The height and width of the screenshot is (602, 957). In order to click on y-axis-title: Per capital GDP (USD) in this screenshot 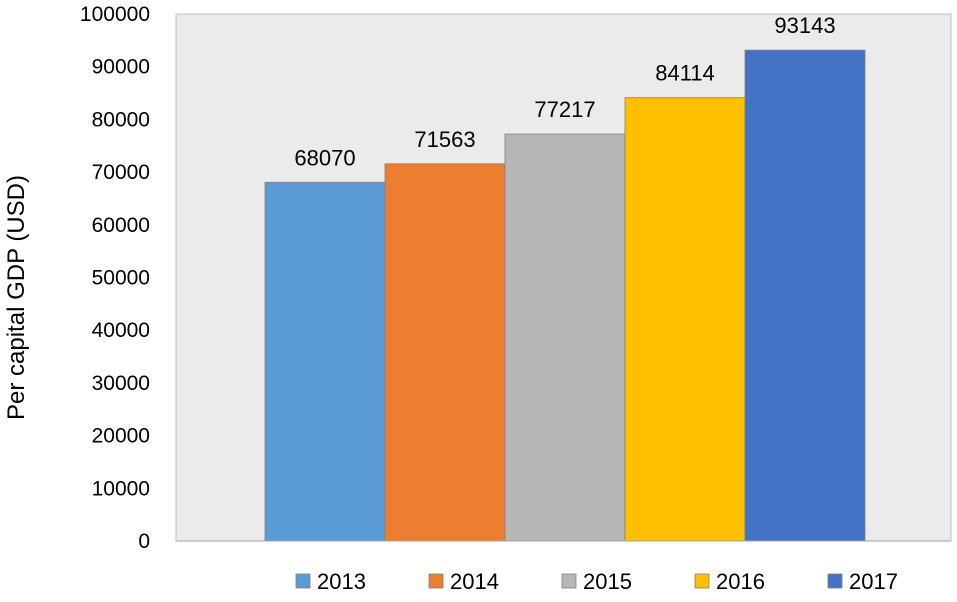, I will do `click(16, 297)`.